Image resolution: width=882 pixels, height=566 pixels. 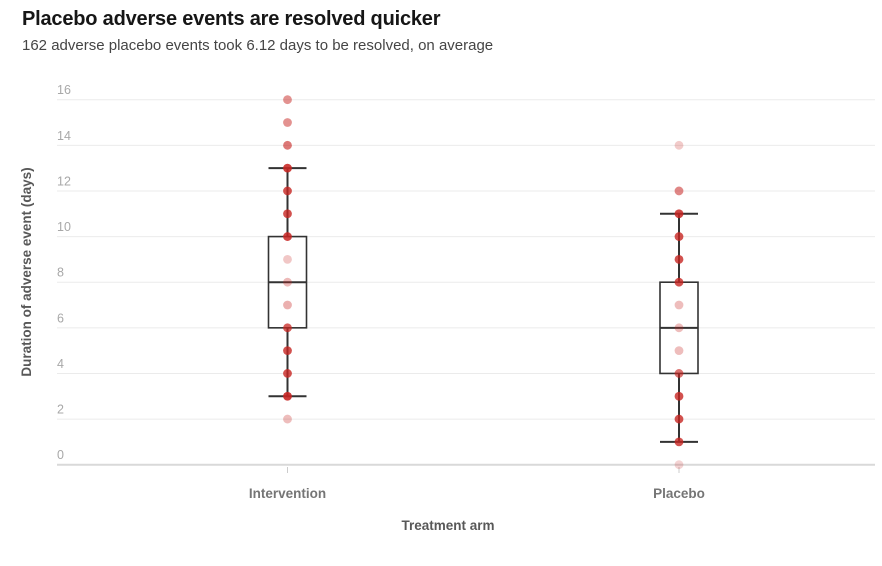 What do you see at coordinates (26, 271) in the screenshot?
I see `y-axis-title: Duration of adverse event (days)` at bounding box center [26, 271].